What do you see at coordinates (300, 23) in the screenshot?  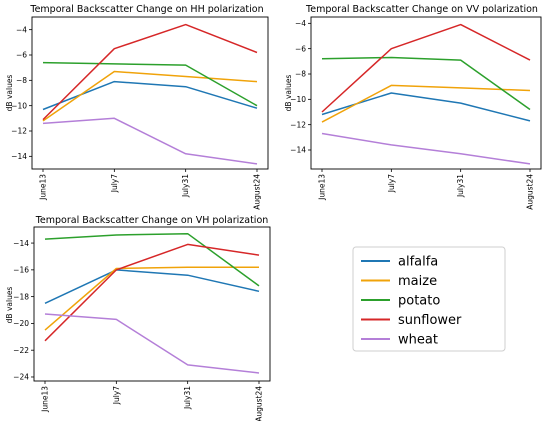 I see `chart-vv-ytick-label: −4` at bounding box center [300, 23].